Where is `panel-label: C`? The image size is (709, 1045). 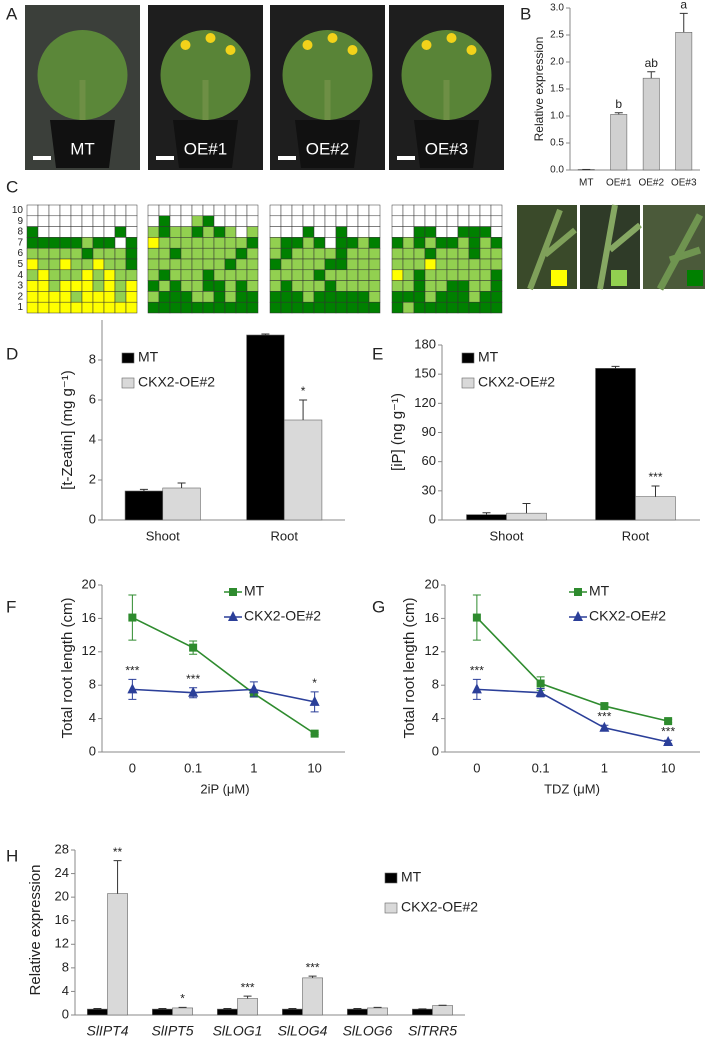
panel-label: C is located at coordinates (12, 186).